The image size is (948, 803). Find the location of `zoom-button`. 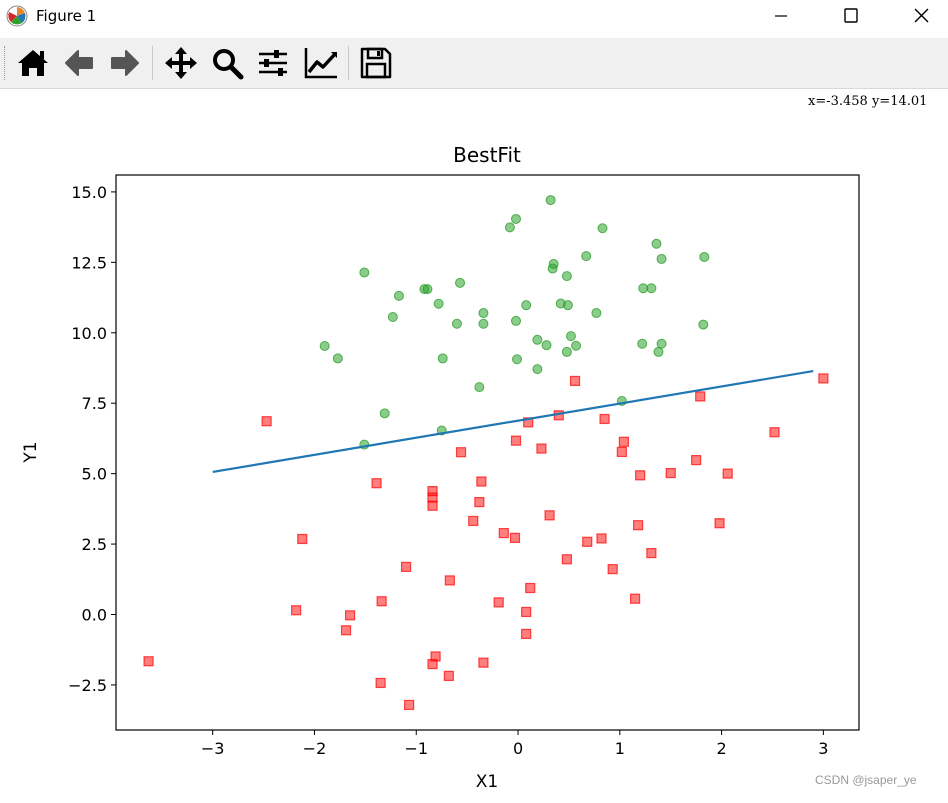

zoom-button is located at coordinates (227, 63).